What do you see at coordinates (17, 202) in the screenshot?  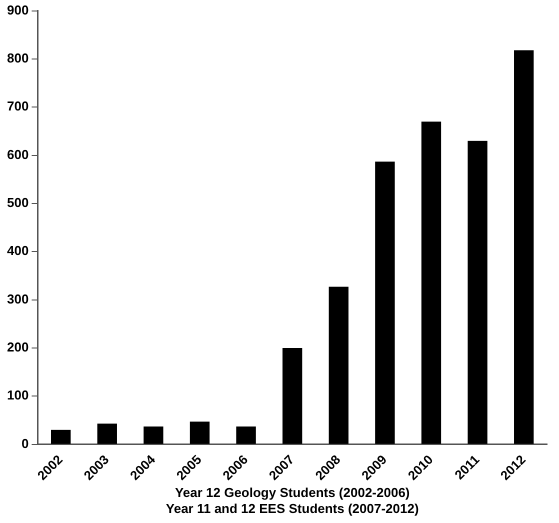 I see `y-tick-label: 500` at bounding box center [17, 202].